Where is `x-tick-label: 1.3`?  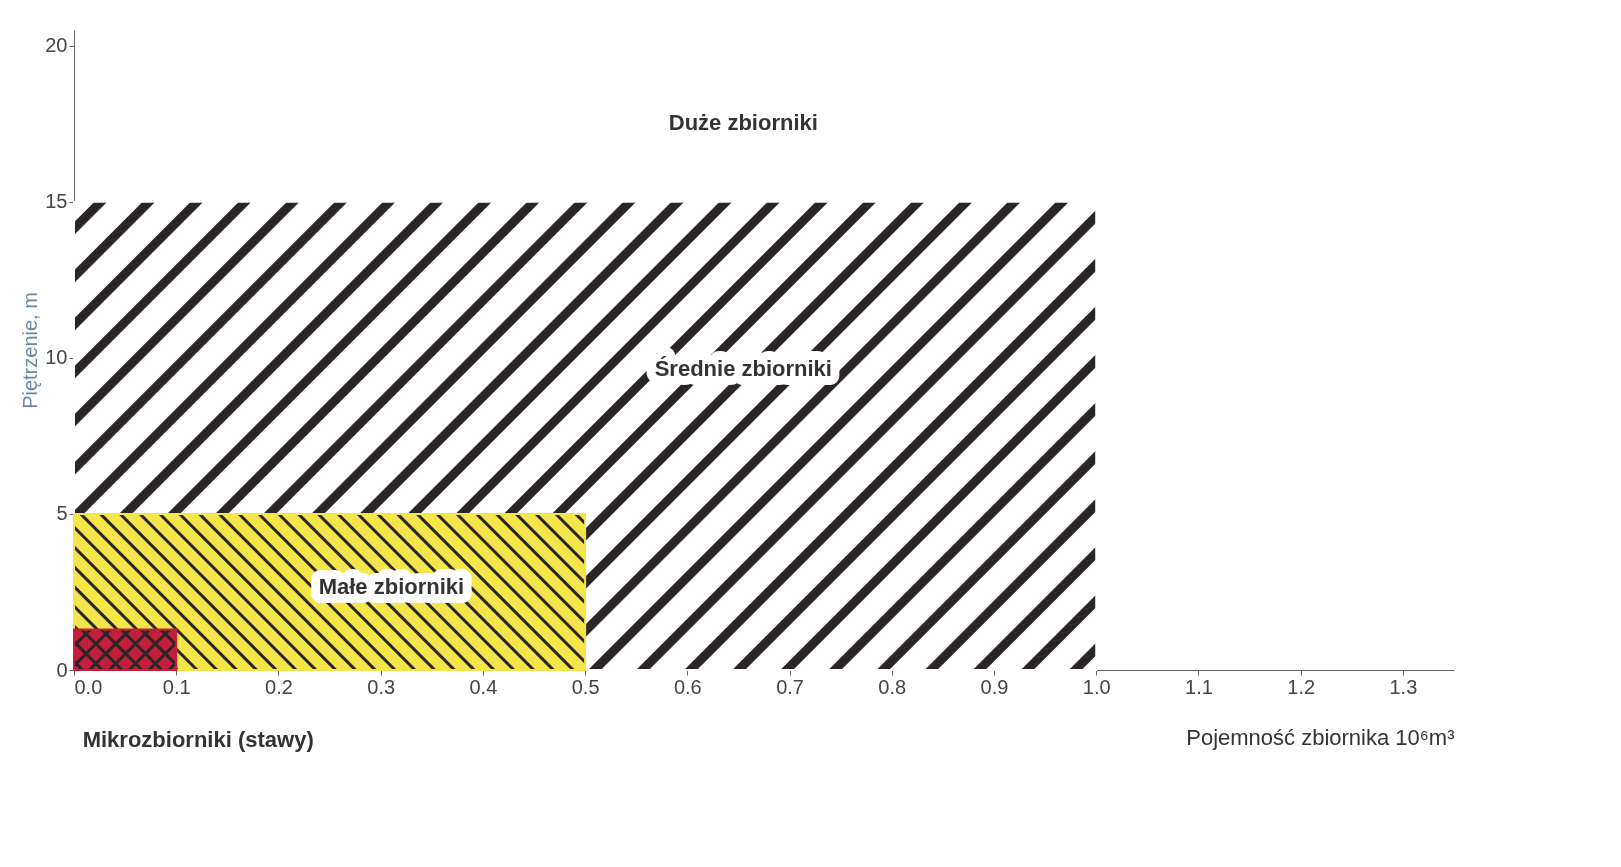 x-tick-label: 1.3 is located at coordinates (1403, 686).